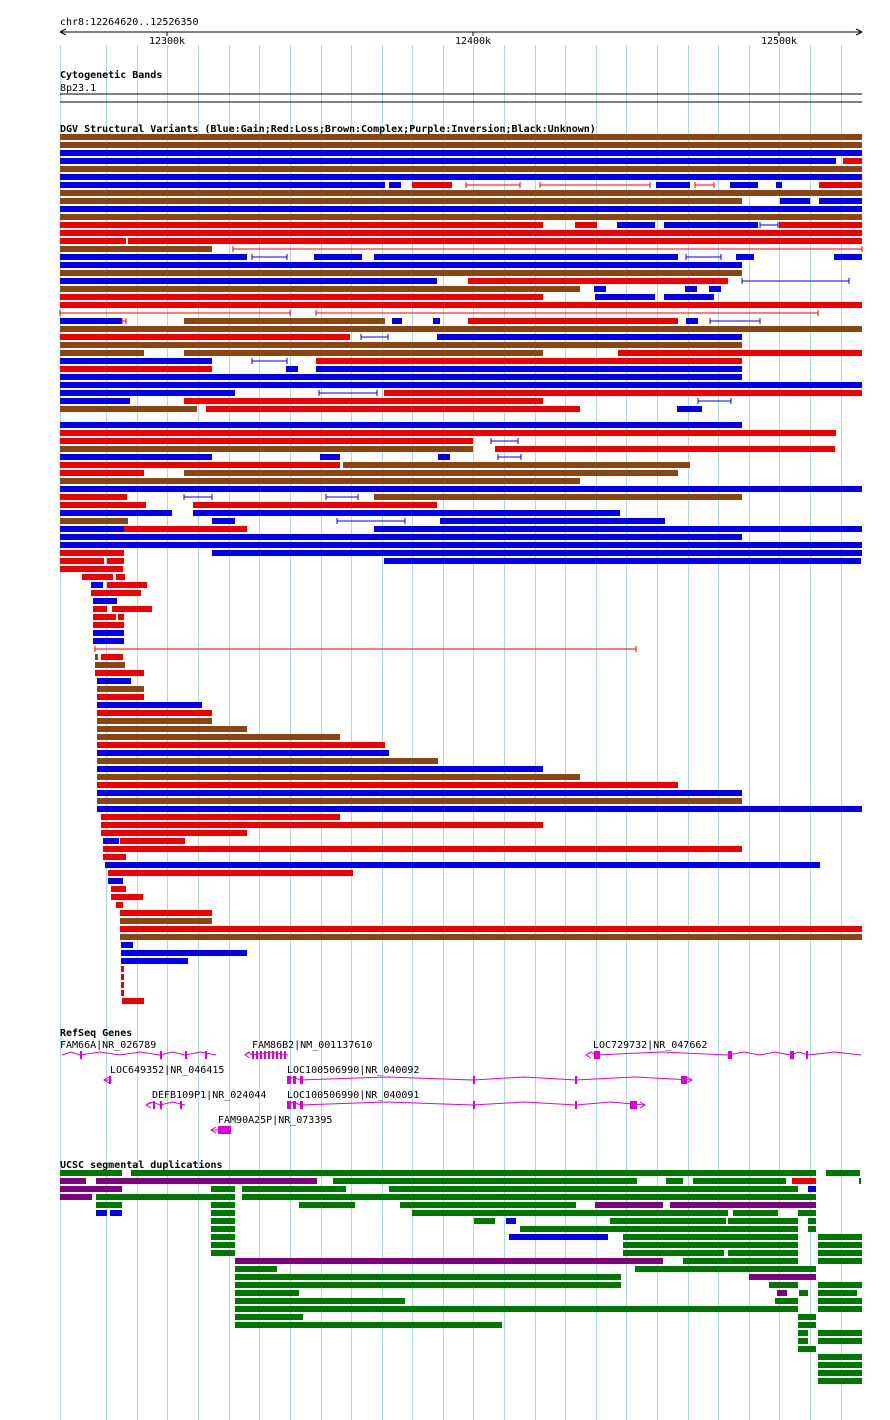 The image size is (890, 1420). What do you see at coordinates (78, 88) in the screenshot?
I see `cytoband-label: 8p23.1` at bounding box center [78, 88].